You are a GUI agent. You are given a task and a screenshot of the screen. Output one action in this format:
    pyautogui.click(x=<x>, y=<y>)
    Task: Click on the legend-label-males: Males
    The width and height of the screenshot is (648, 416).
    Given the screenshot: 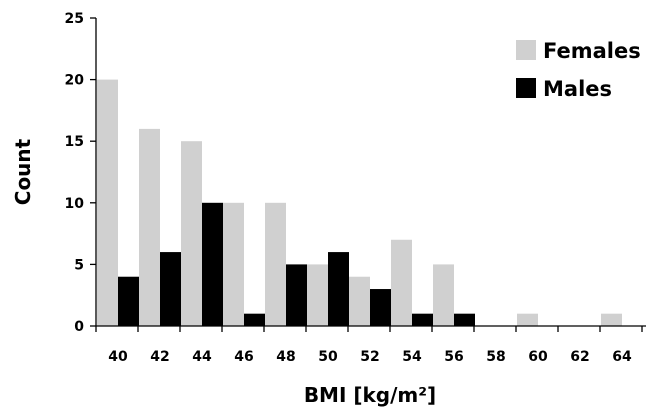 What is the action you would take?
    pyautogui.click(x=577, y=89)
    